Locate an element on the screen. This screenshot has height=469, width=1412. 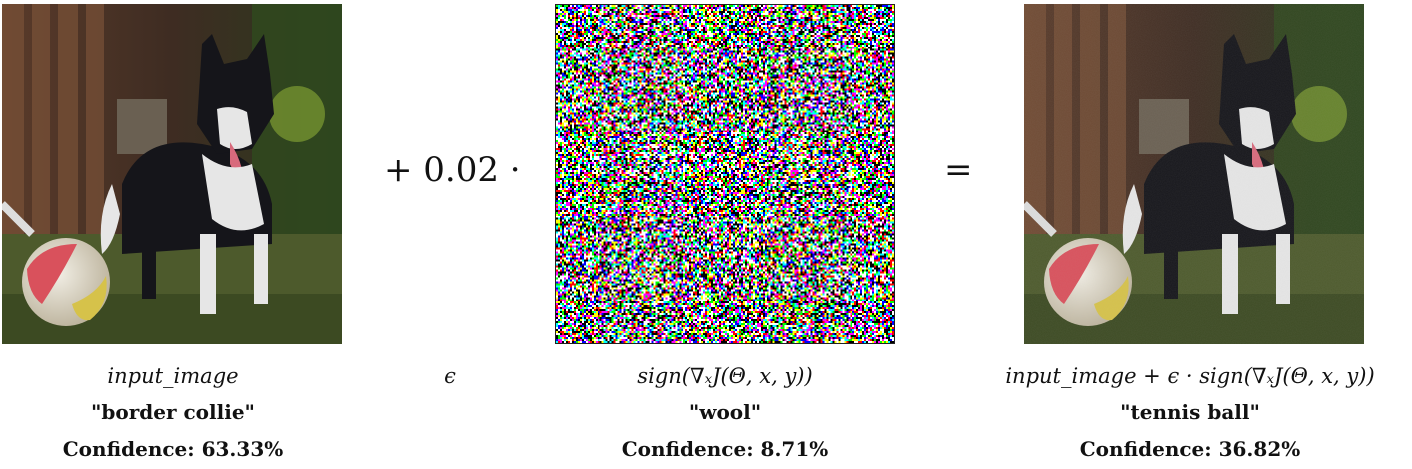
noise-prediction-label: "wool" is located at coordinates (725, 412).